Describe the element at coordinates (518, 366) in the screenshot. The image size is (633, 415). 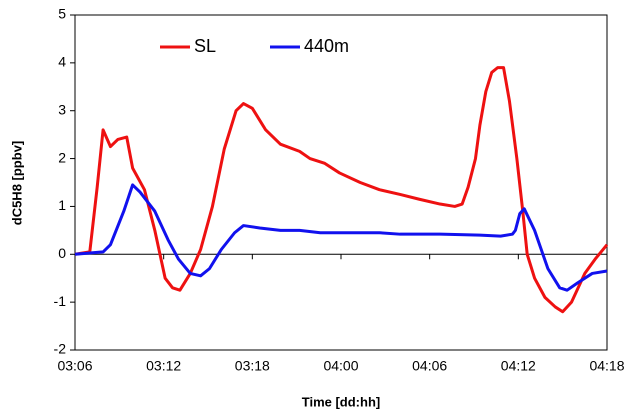
I see `x-tick-label: 04:12` at that location.